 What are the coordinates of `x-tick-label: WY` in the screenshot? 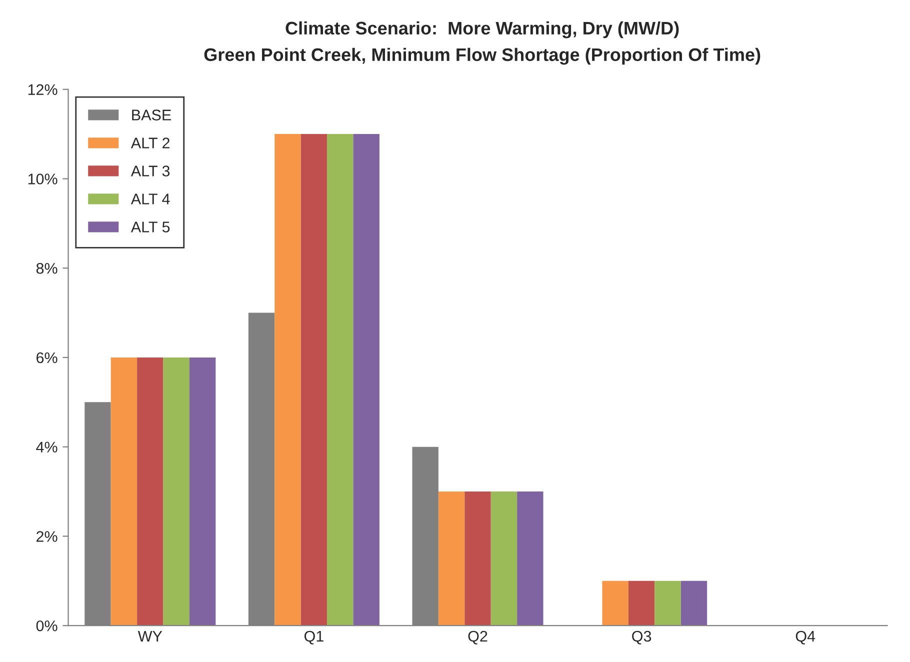 It's located at (150, 636).